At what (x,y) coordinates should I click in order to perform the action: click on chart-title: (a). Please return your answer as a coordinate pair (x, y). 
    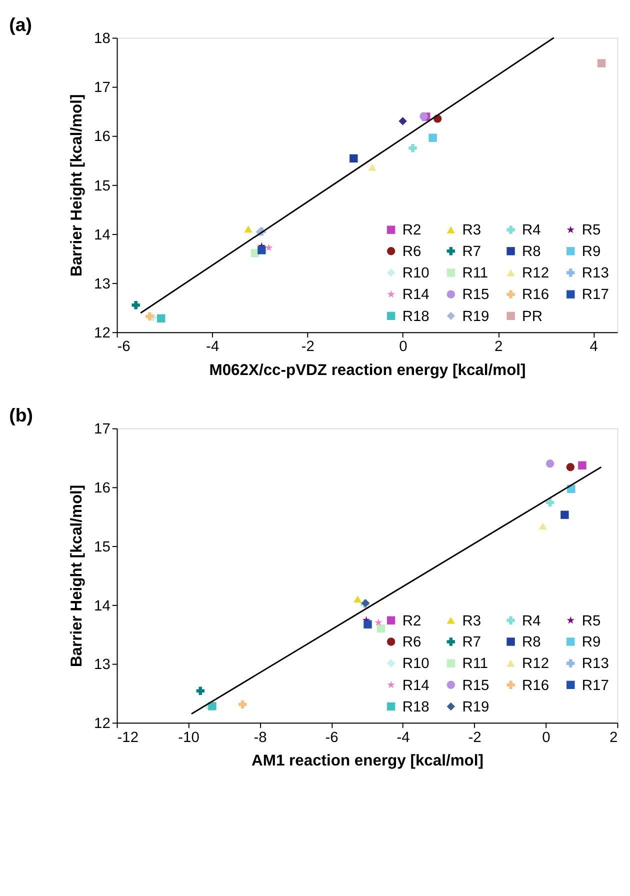
    Looking at the image, I should click on (20, 24).